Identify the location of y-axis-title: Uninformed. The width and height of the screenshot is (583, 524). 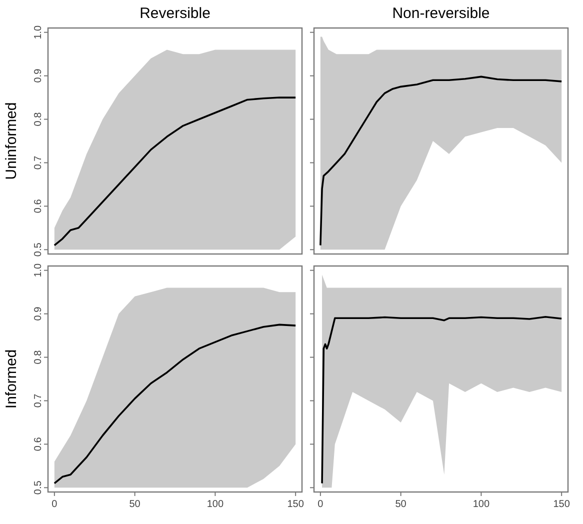
(11, 141).